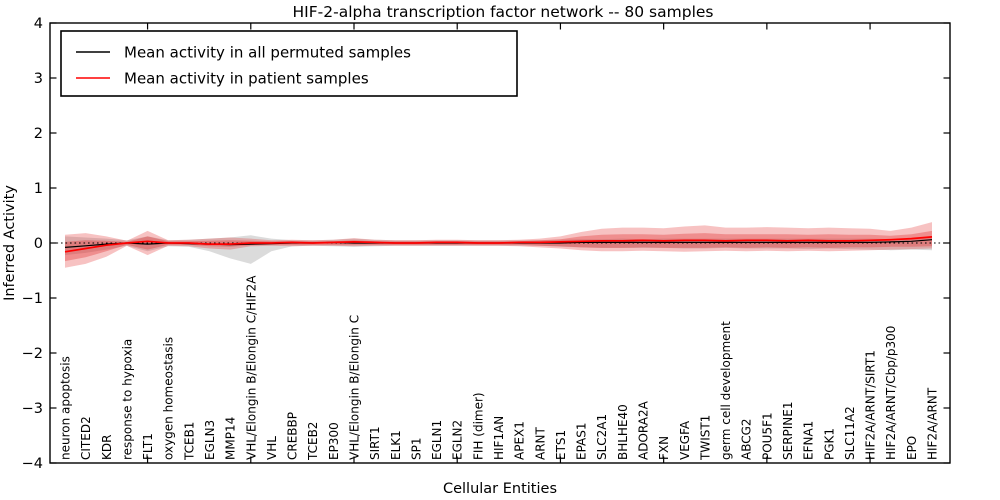 The width and height of the screenshot is (1000, 500). What do you see at coordinates (416, 449) in the screenshot?
I see `x-category-label: SP1` at bounding box center [416, 449].